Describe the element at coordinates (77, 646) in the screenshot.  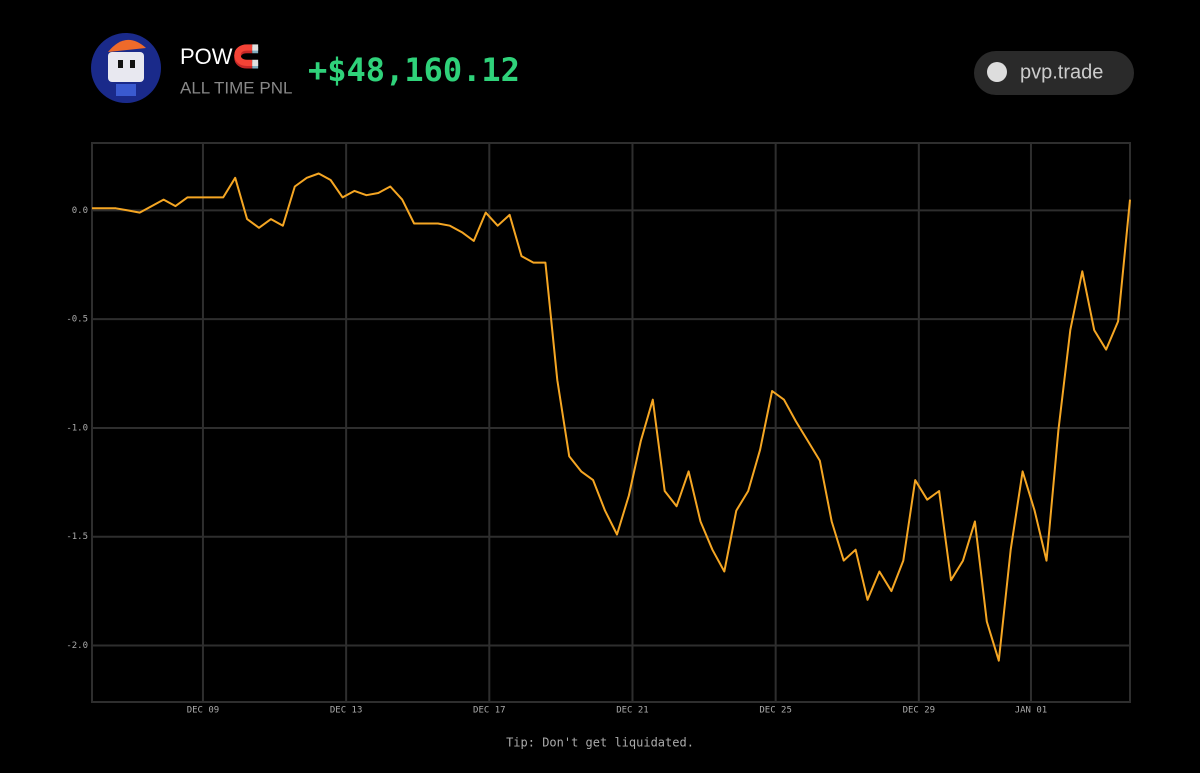
I see `y-tick-label: -2.0` at that location.